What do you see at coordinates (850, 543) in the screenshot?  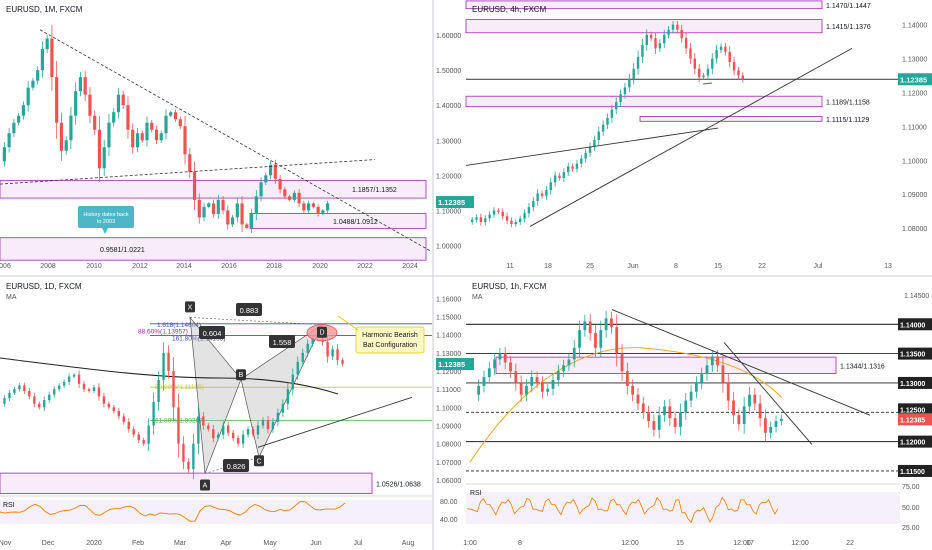 I see `hourly-x-tick: 22` at bounding box center [850, 543].